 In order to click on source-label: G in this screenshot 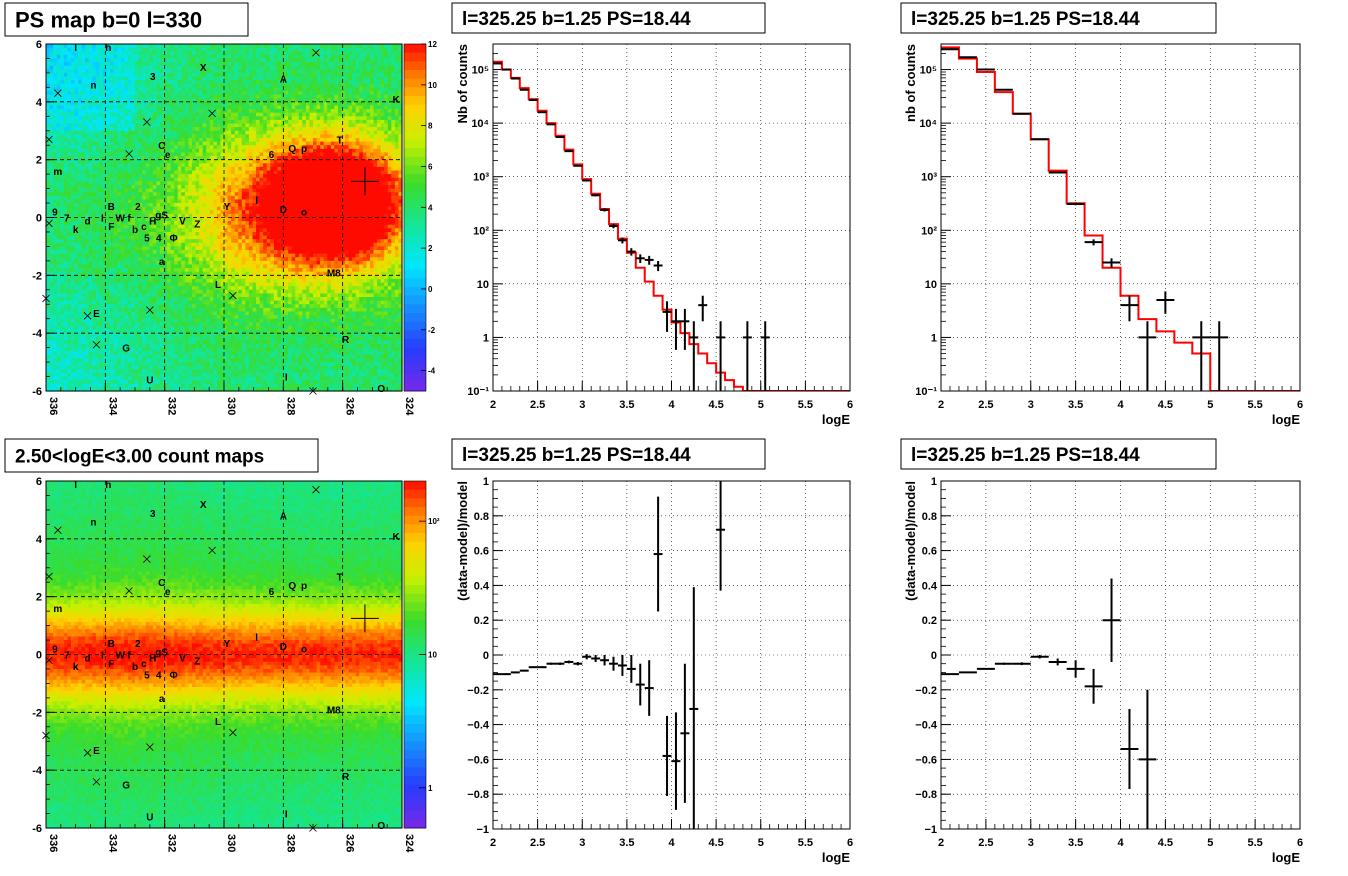, I will do `click(126, 349)`.